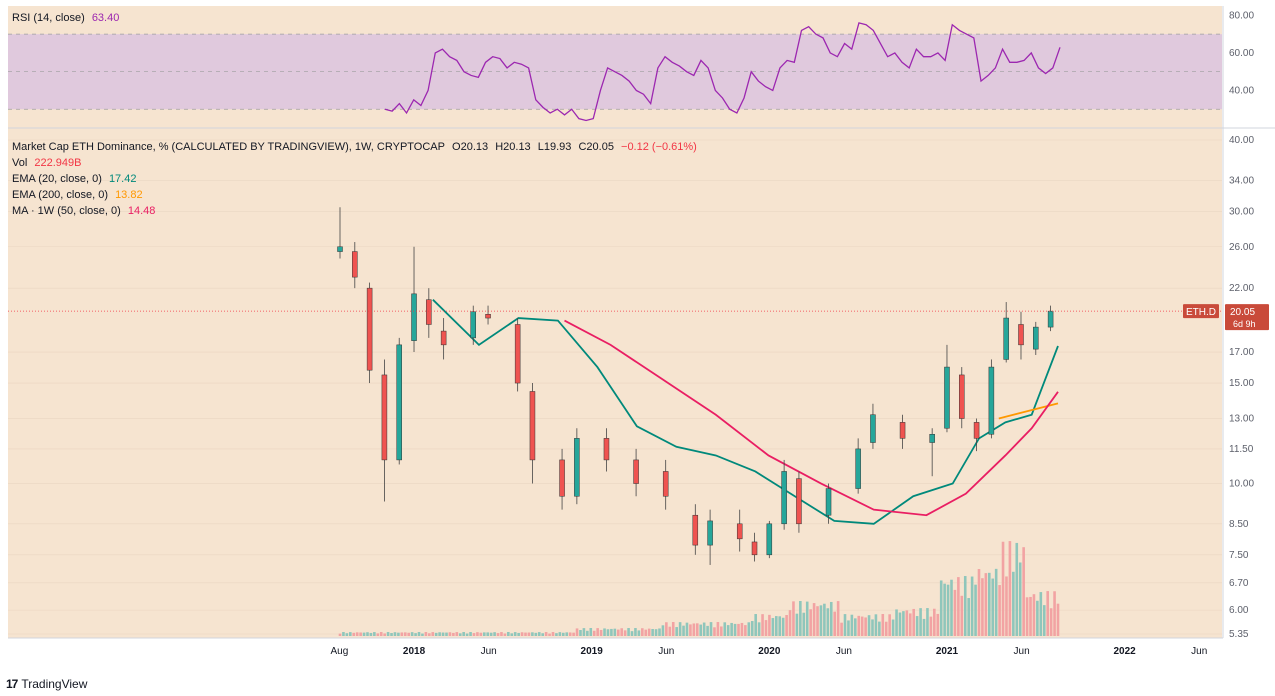  Describe the element at coordinates (46, 684) in the screenshot. I see `tradingview-branding: 17 TradingView` at that location.